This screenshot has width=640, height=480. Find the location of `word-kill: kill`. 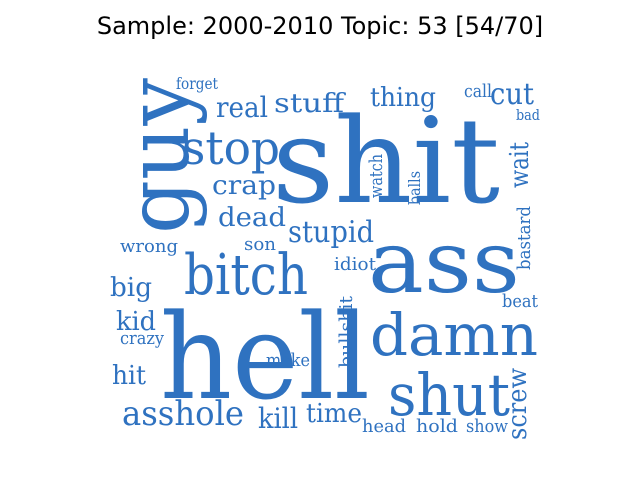

word-kill: kill is located at coordinates (278, 418).